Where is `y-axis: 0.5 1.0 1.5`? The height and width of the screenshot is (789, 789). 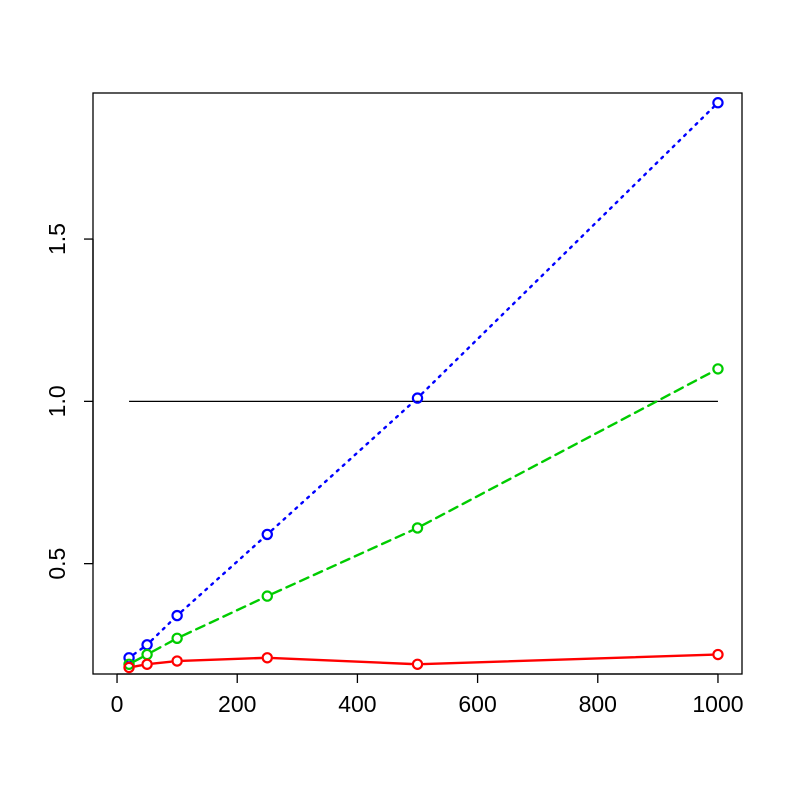
y-axis: 0.5 1.0 1.5 is located at coordinates (69, 401).